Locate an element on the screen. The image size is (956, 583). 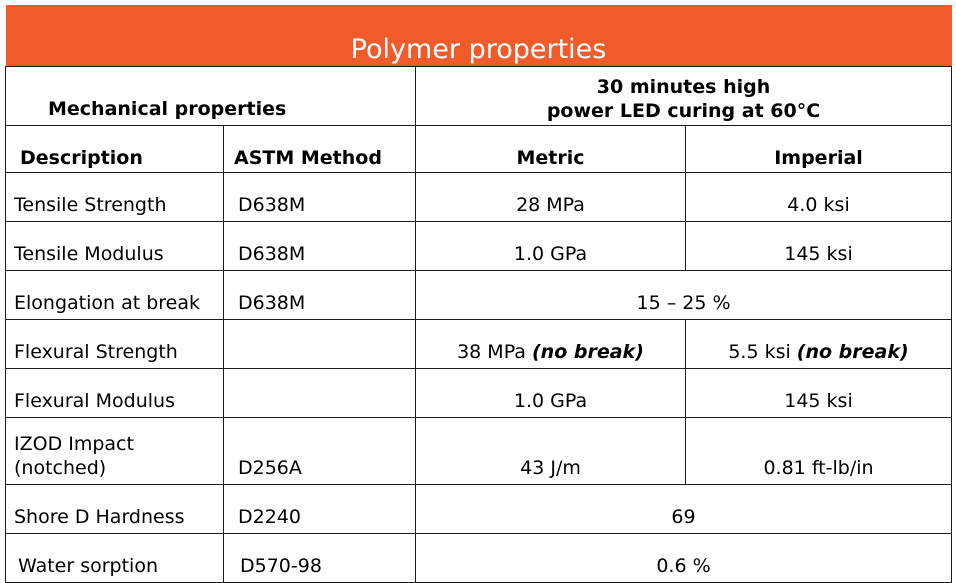
row-merged-value: 69 is located at coordinates (683, 509).